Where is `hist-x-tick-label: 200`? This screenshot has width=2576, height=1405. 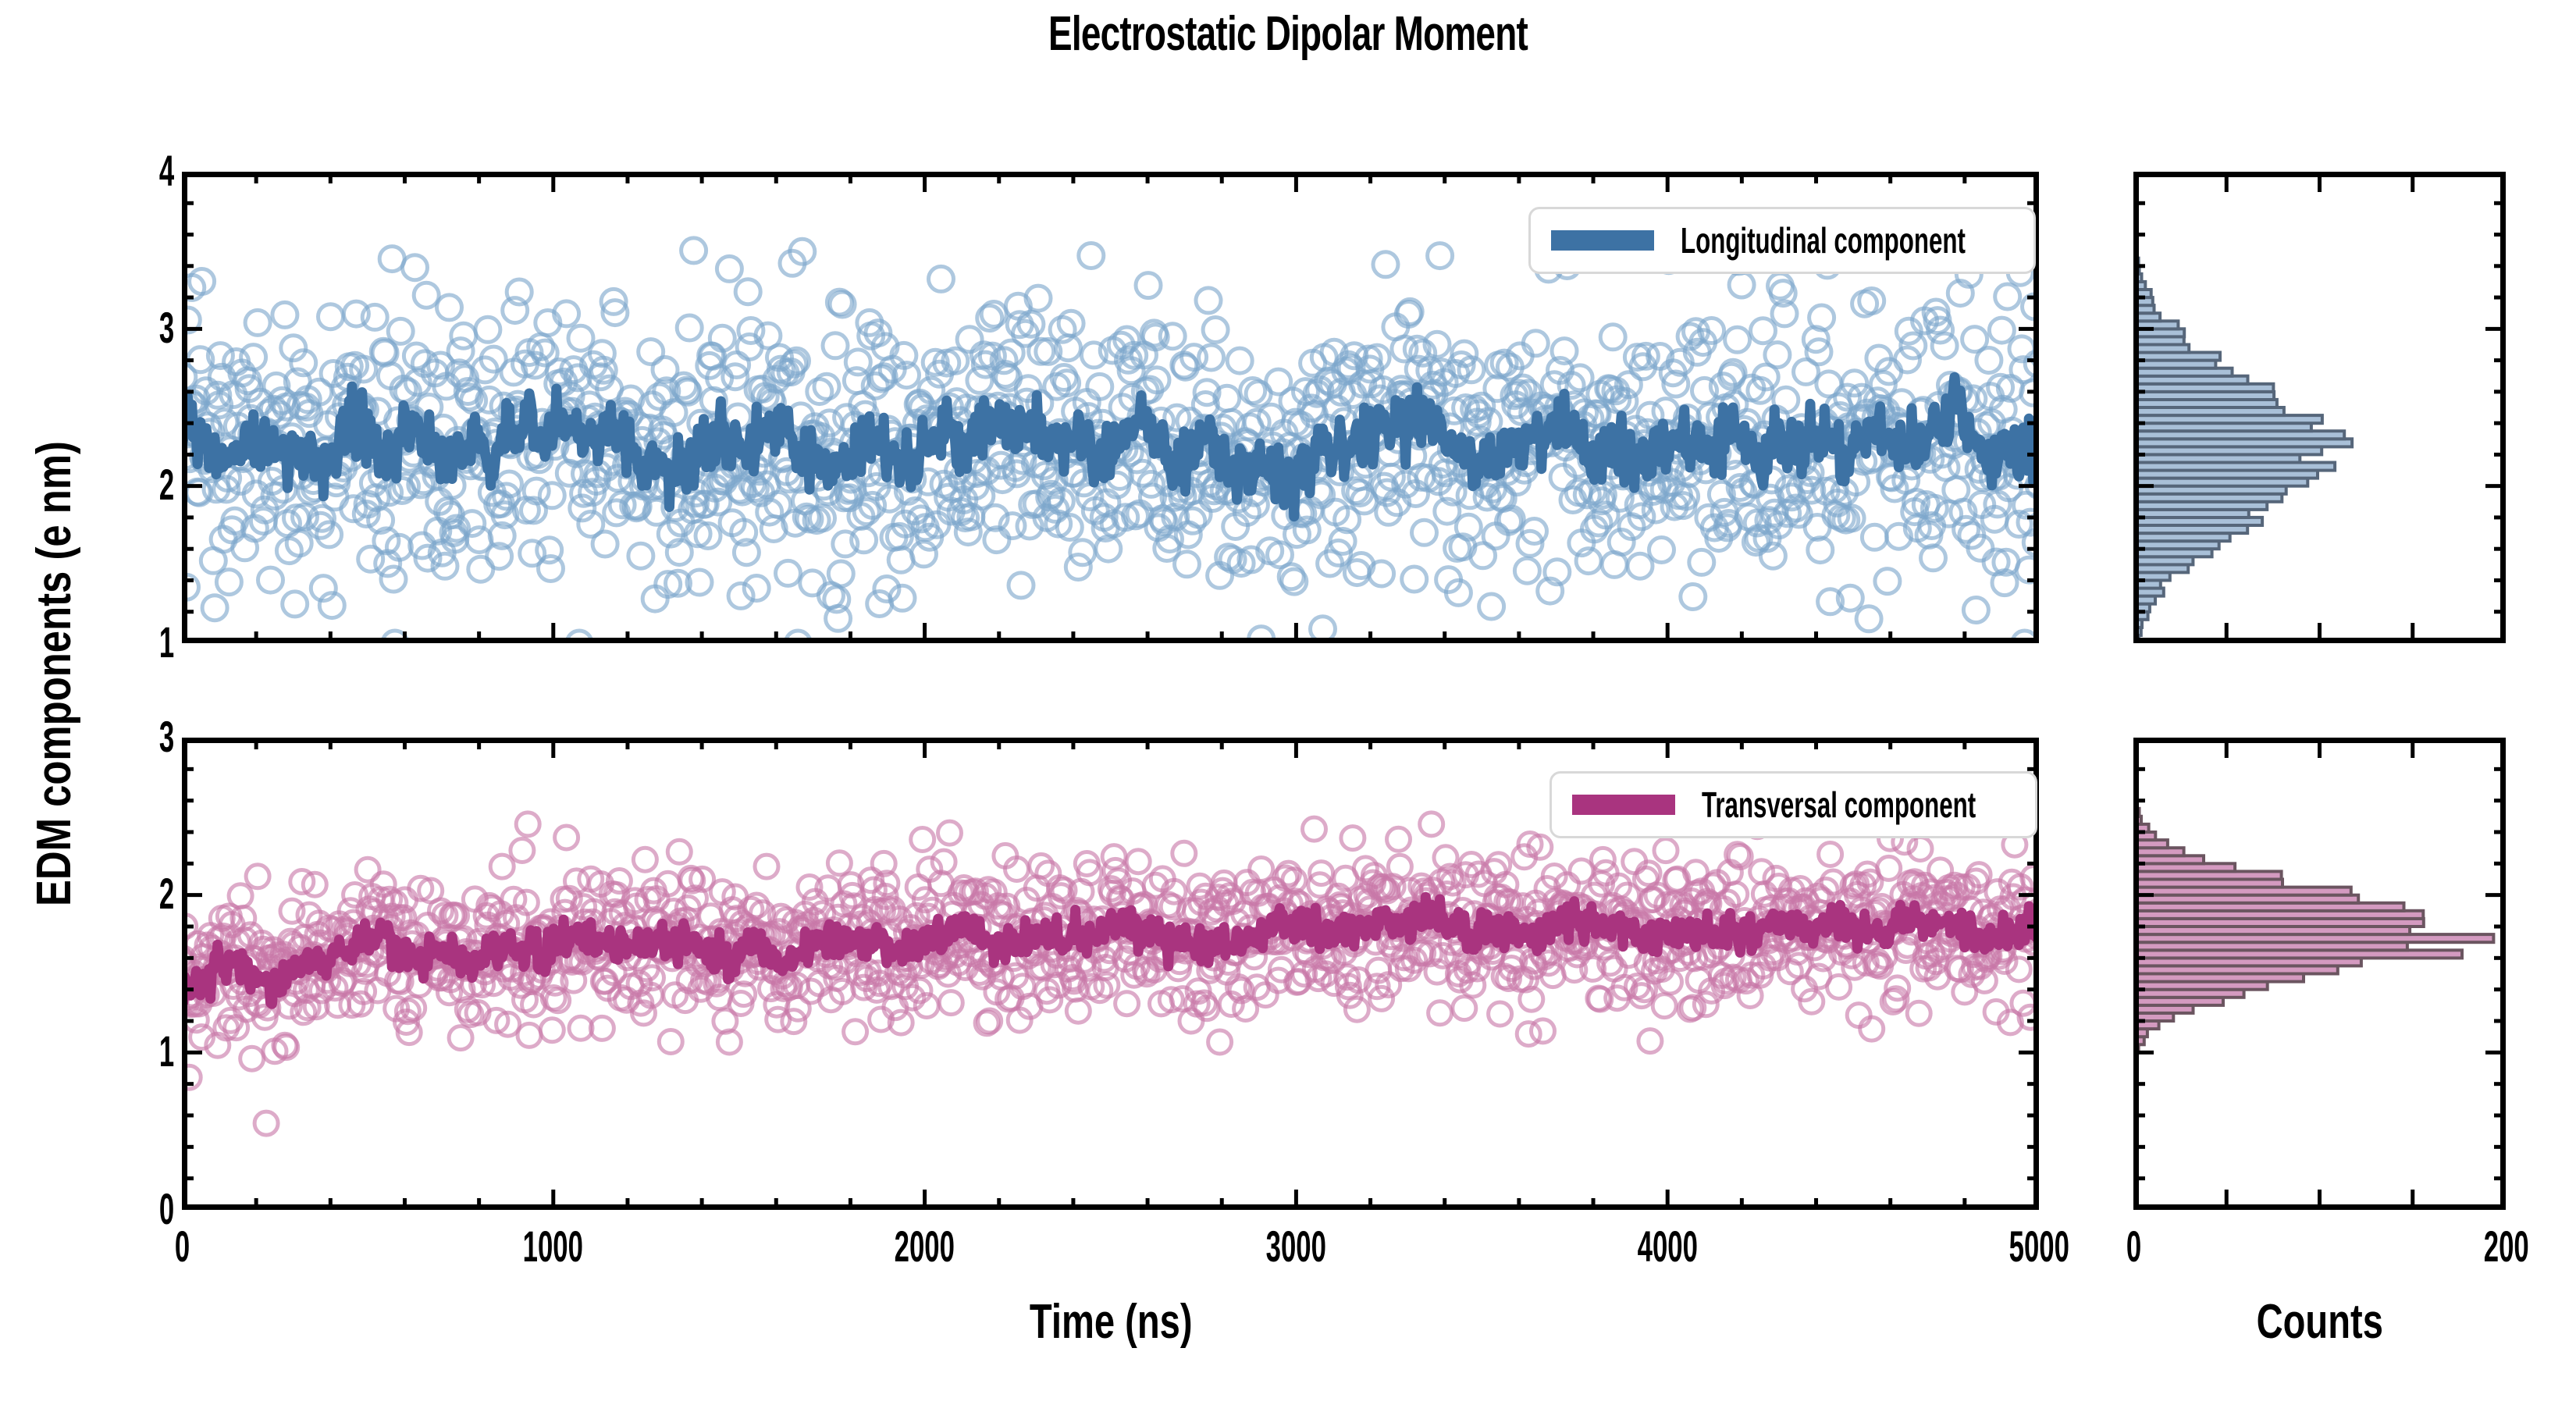
hist-x-tick-label: 200 is located at coordinates (2506, 1246).